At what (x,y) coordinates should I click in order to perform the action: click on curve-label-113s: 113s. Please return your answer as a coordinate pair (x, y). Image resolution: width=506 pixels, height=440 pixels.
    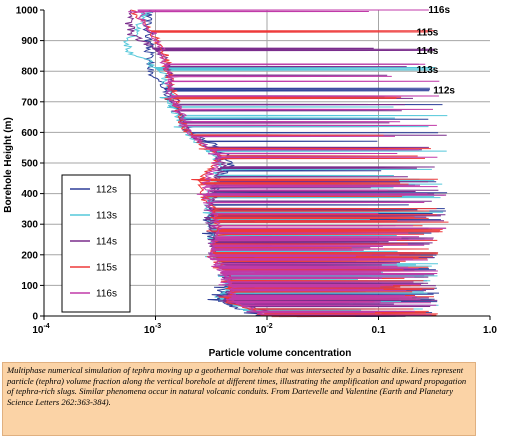
    Looking at the image, I should click on (428, 70).